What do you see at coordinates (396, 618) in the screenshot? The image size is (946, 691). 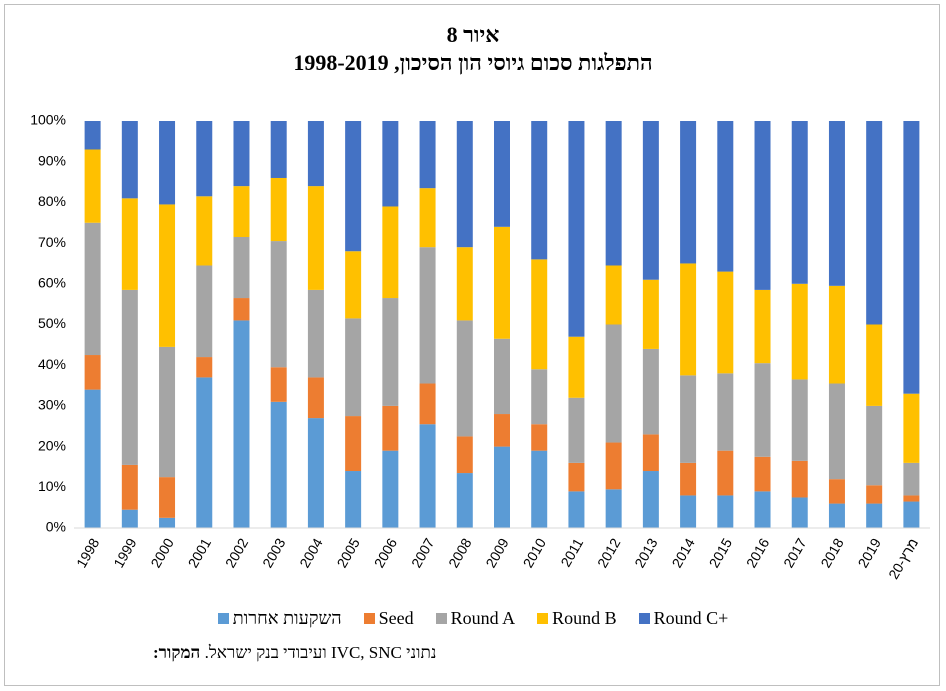 I see `legend-label: Seed` at bounding box center [396, 618].